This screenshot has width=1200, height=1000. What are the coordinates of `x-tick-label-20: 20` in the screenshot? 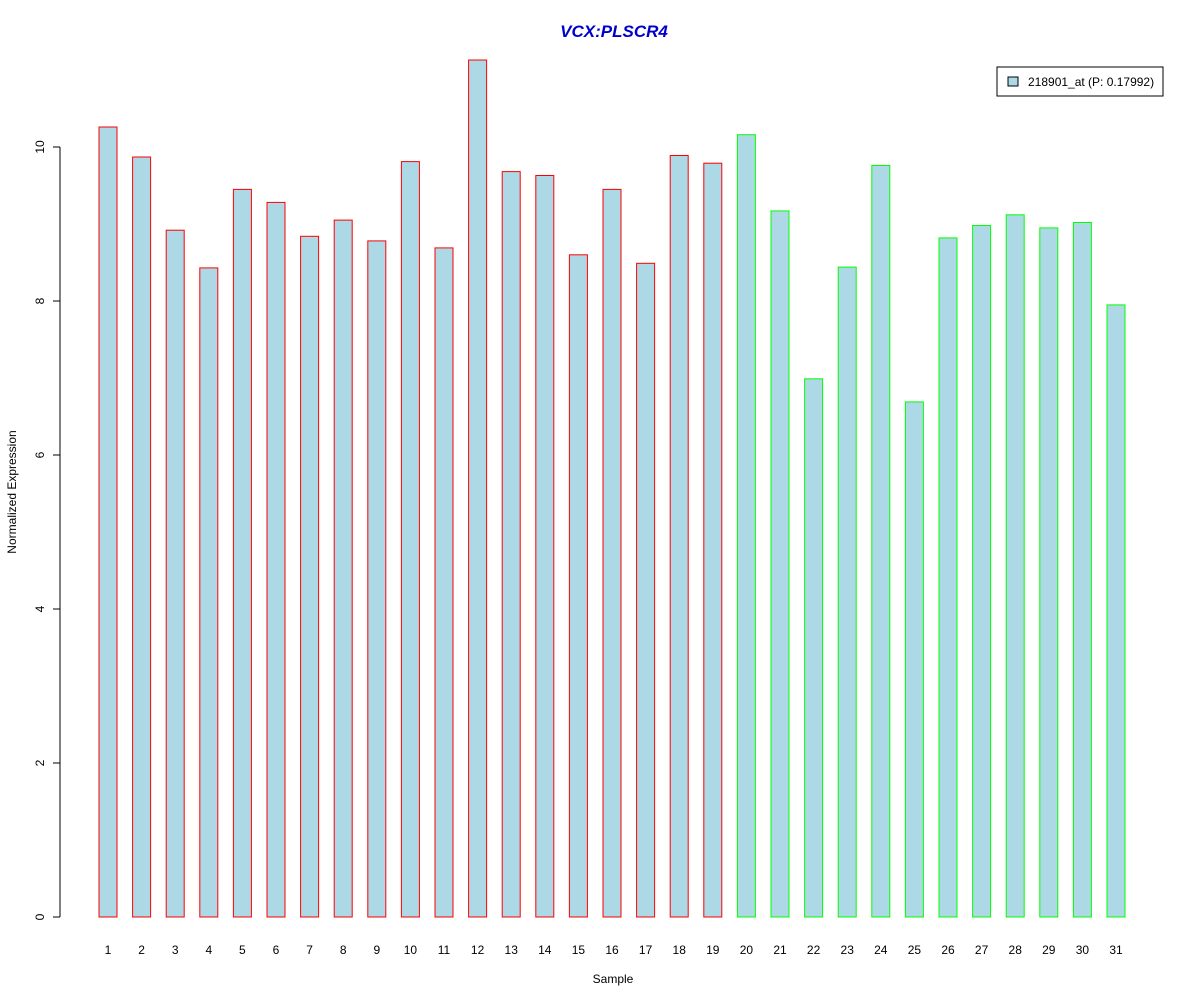 It's located at (747, 950).